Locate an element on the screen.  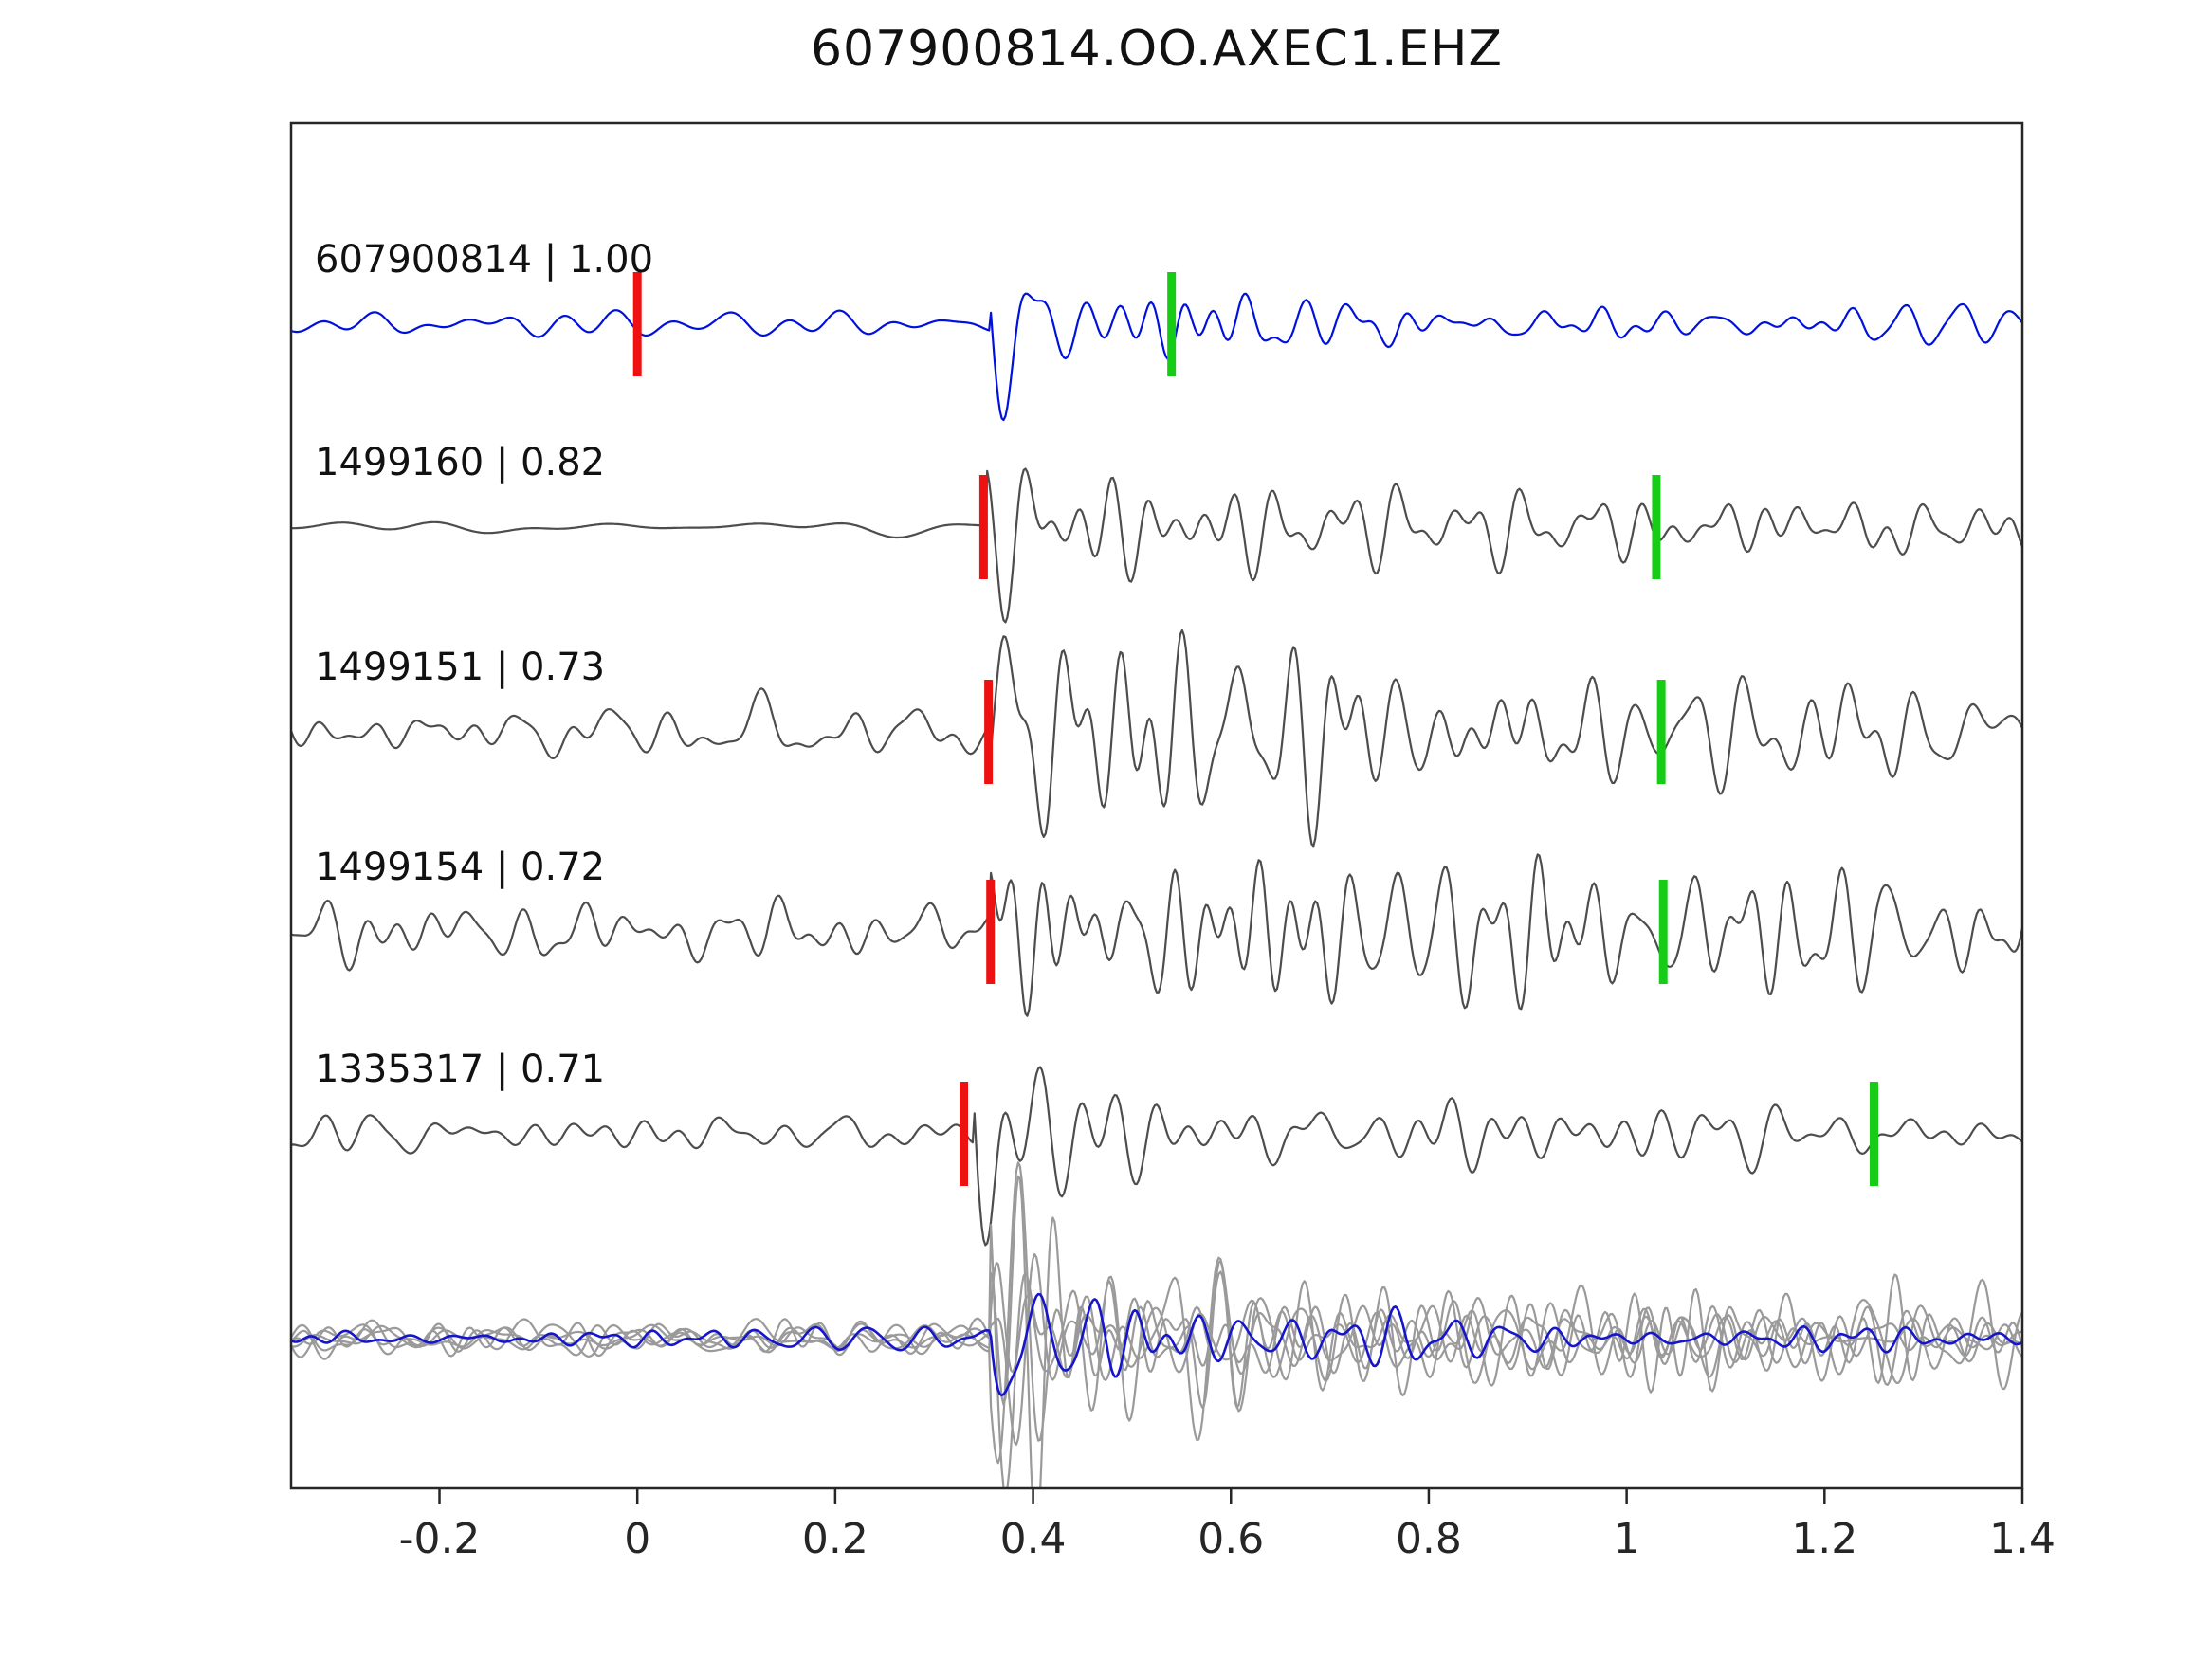
trace-label: 1335317 | 0.71 is located at coordinates (460, 1069).